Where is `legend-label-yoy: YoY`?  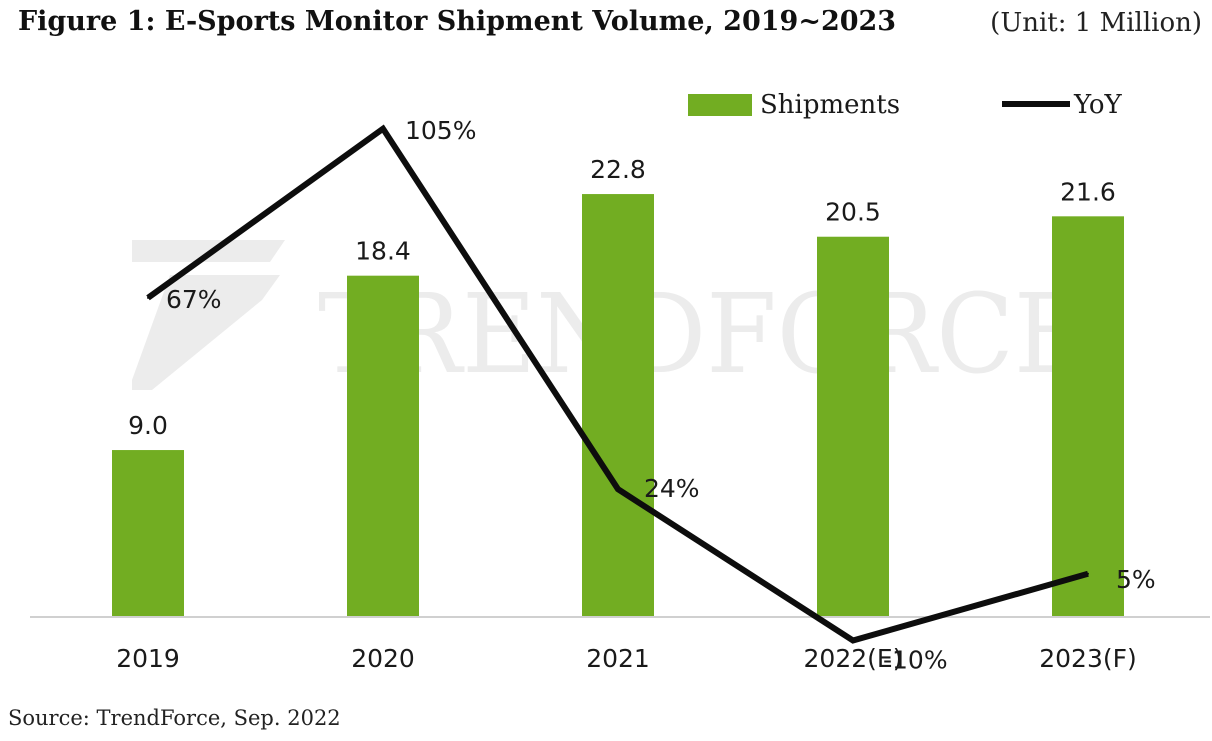
legend-label-yoy: YoY is located at coordinates (1098, 105).